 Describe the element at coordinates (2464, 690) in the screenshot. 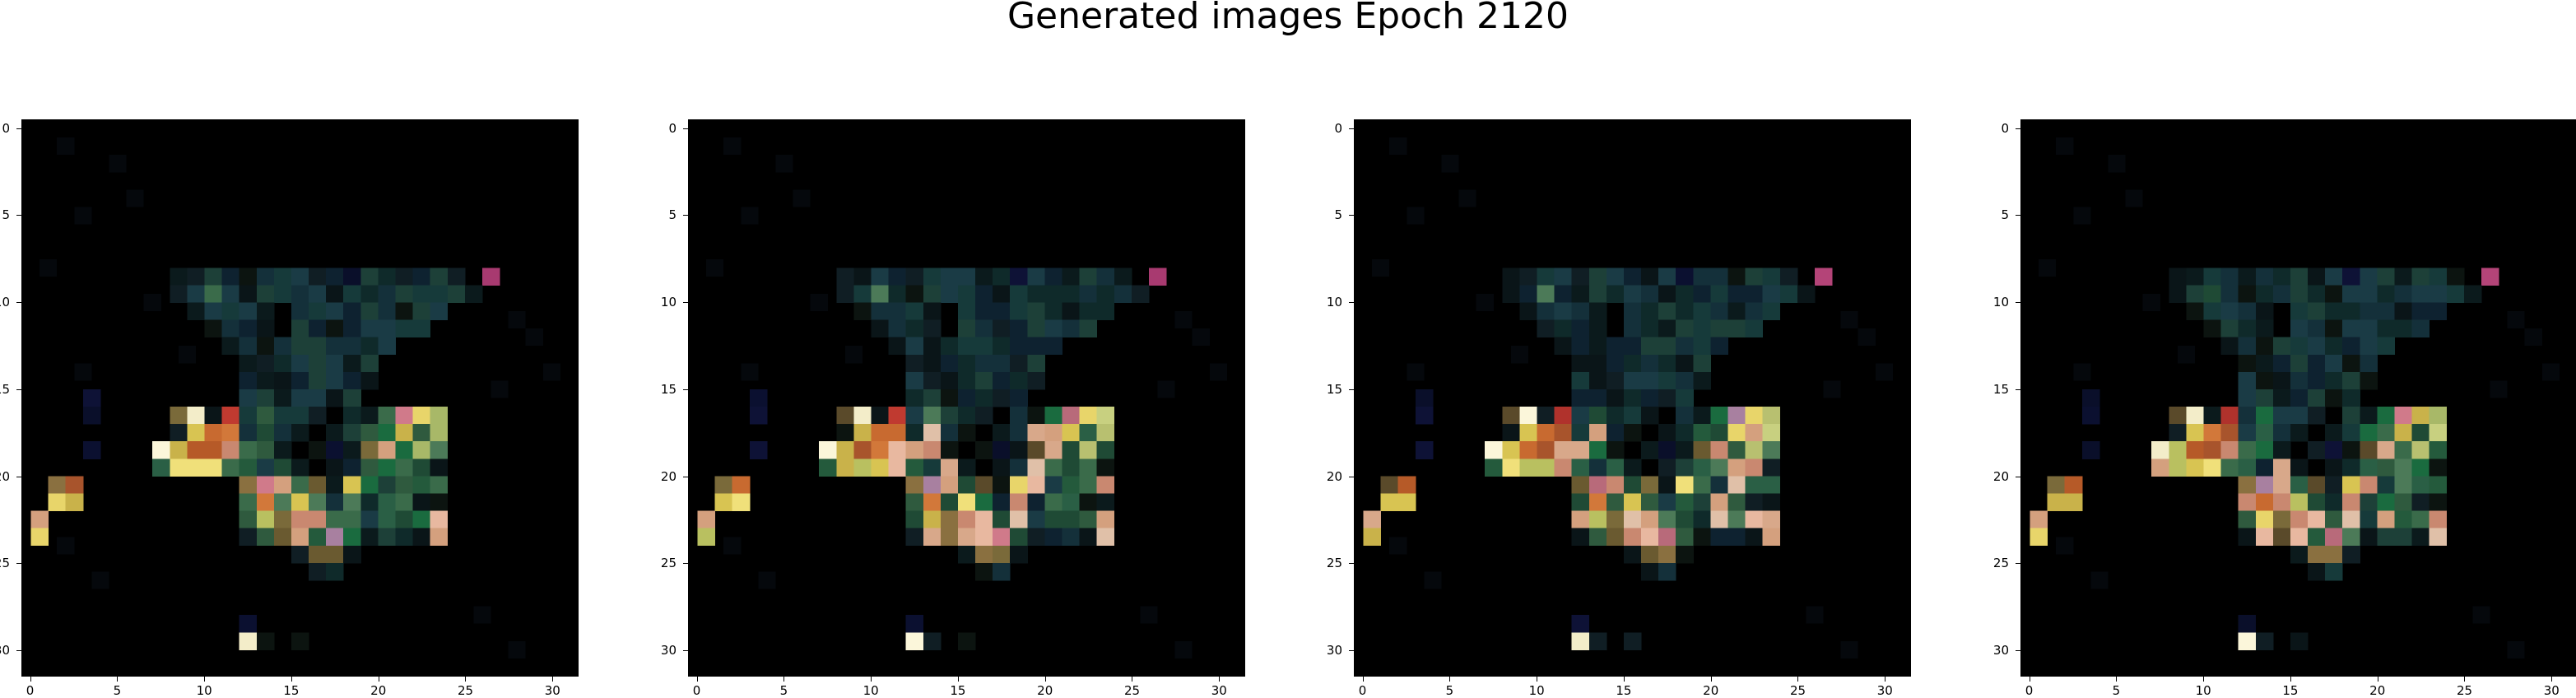

I see `x-tick-label: 25` at that location.